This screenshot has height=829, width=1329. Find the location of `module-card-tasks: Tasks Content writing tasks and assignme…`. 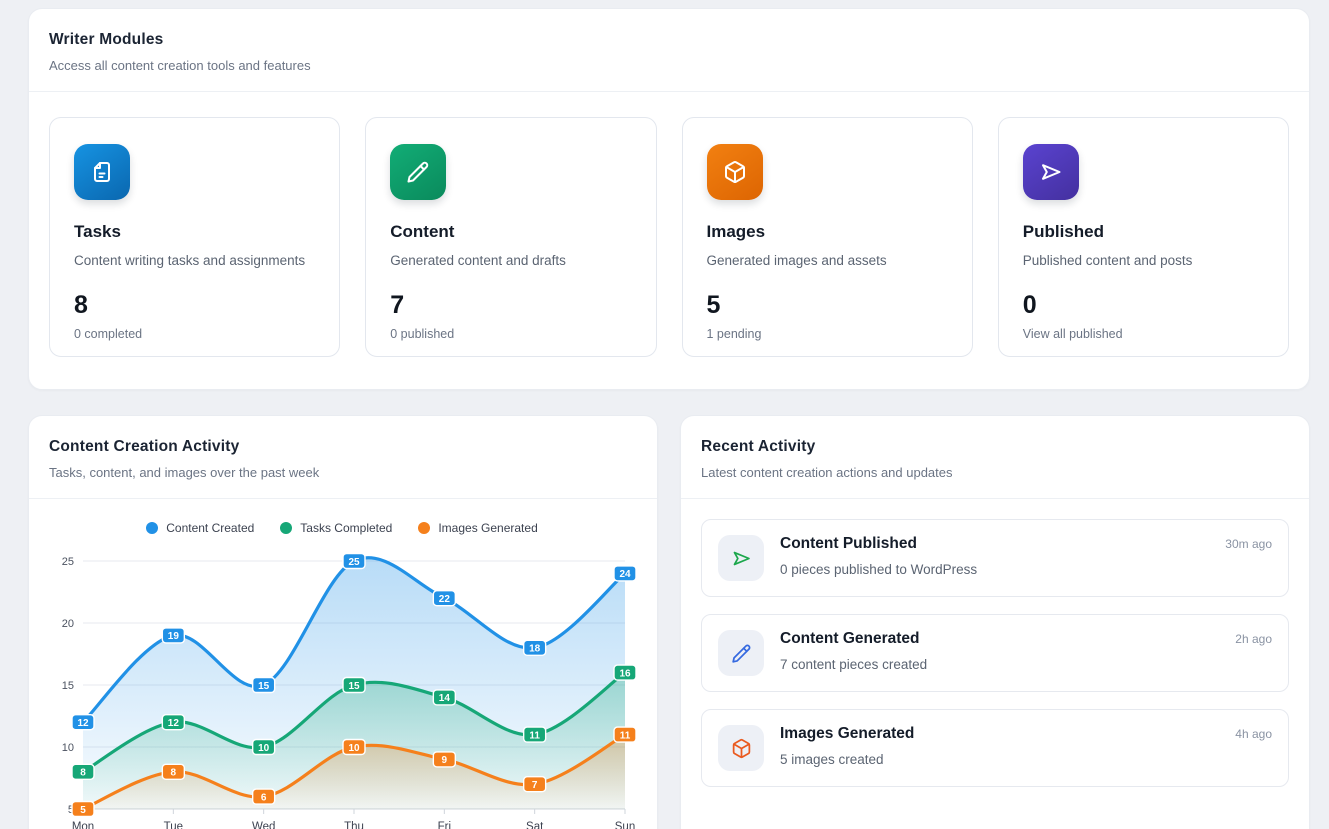

module-card-tasks: Tasks Content writing tasks and assignme… is located at coordinates (195, 237).